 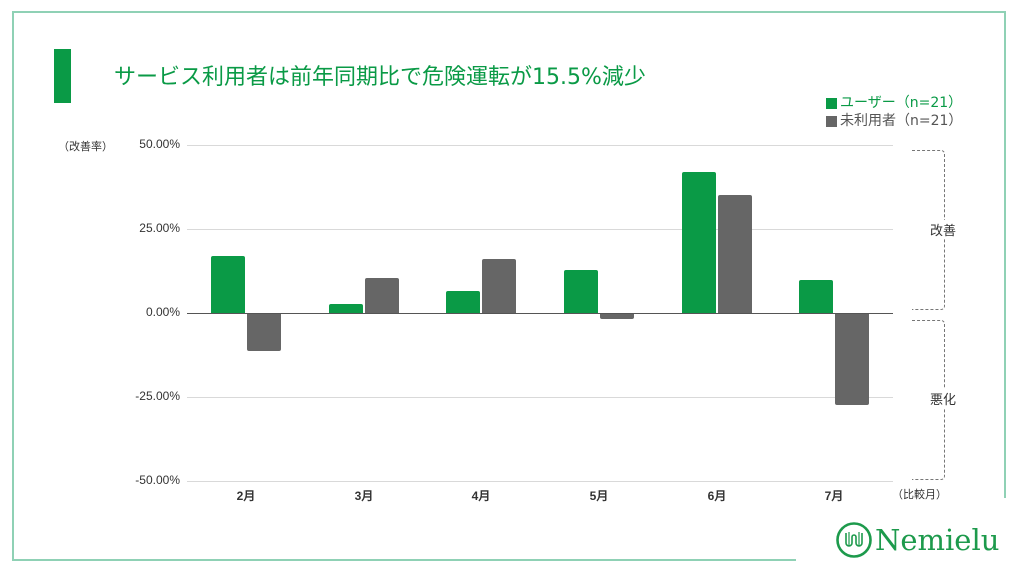 I want to click on zero-baseline, so click(x=540, y=313).